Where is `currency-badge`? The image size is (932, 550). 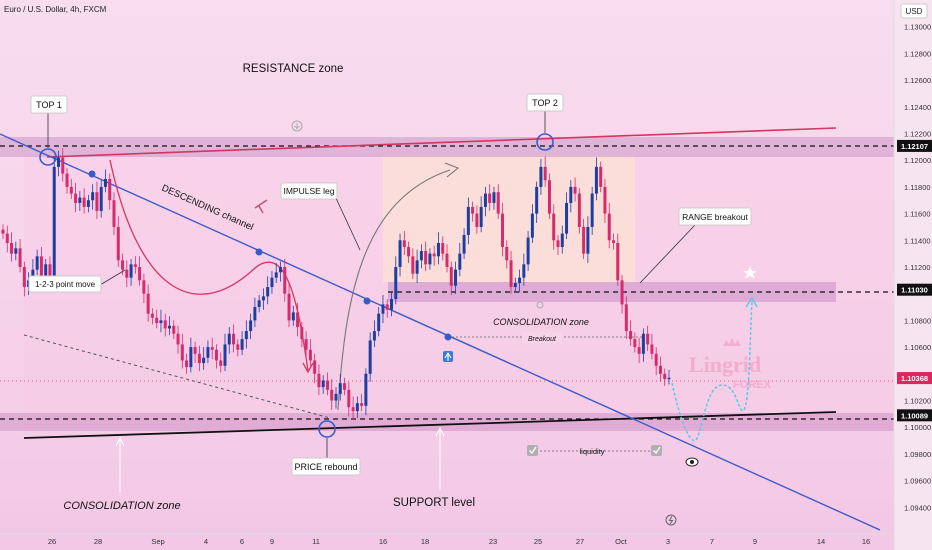 currency-badge is located at coordinates (914, 11).